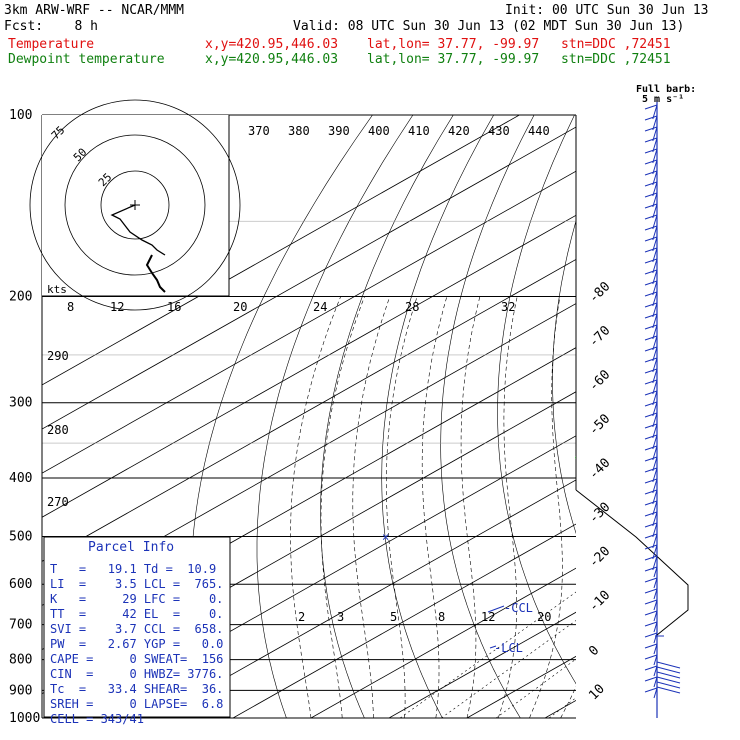  Describe the element at coordinates (259, 131) in the screenshot. I see `theta-label: 370` at that location.